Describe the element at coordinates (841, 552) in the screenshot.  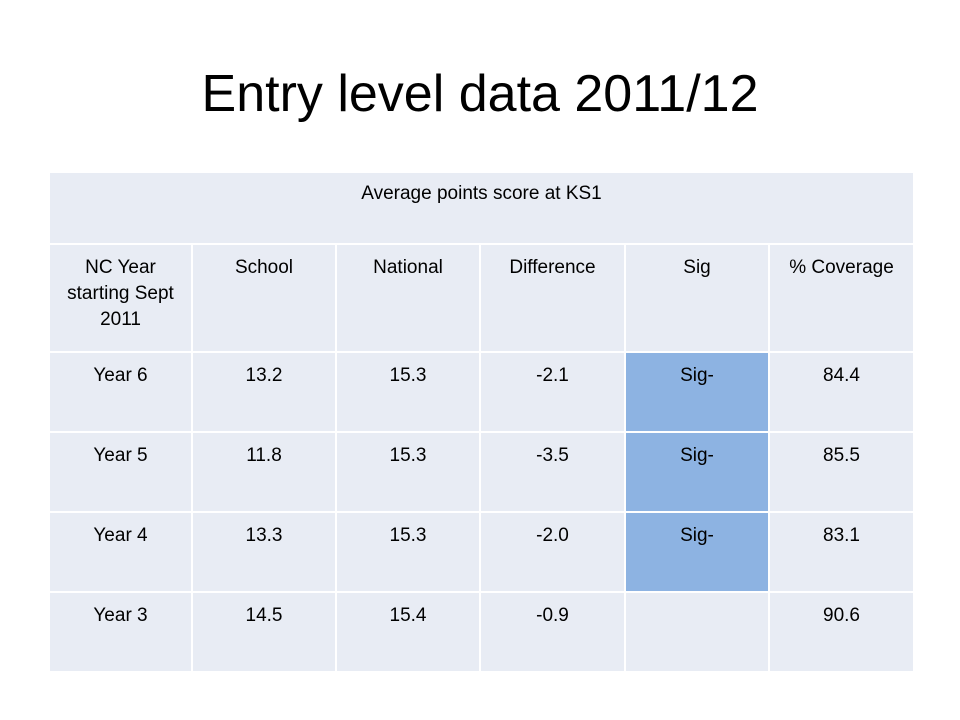
I see `cell-coverage: 83.1` at that location.